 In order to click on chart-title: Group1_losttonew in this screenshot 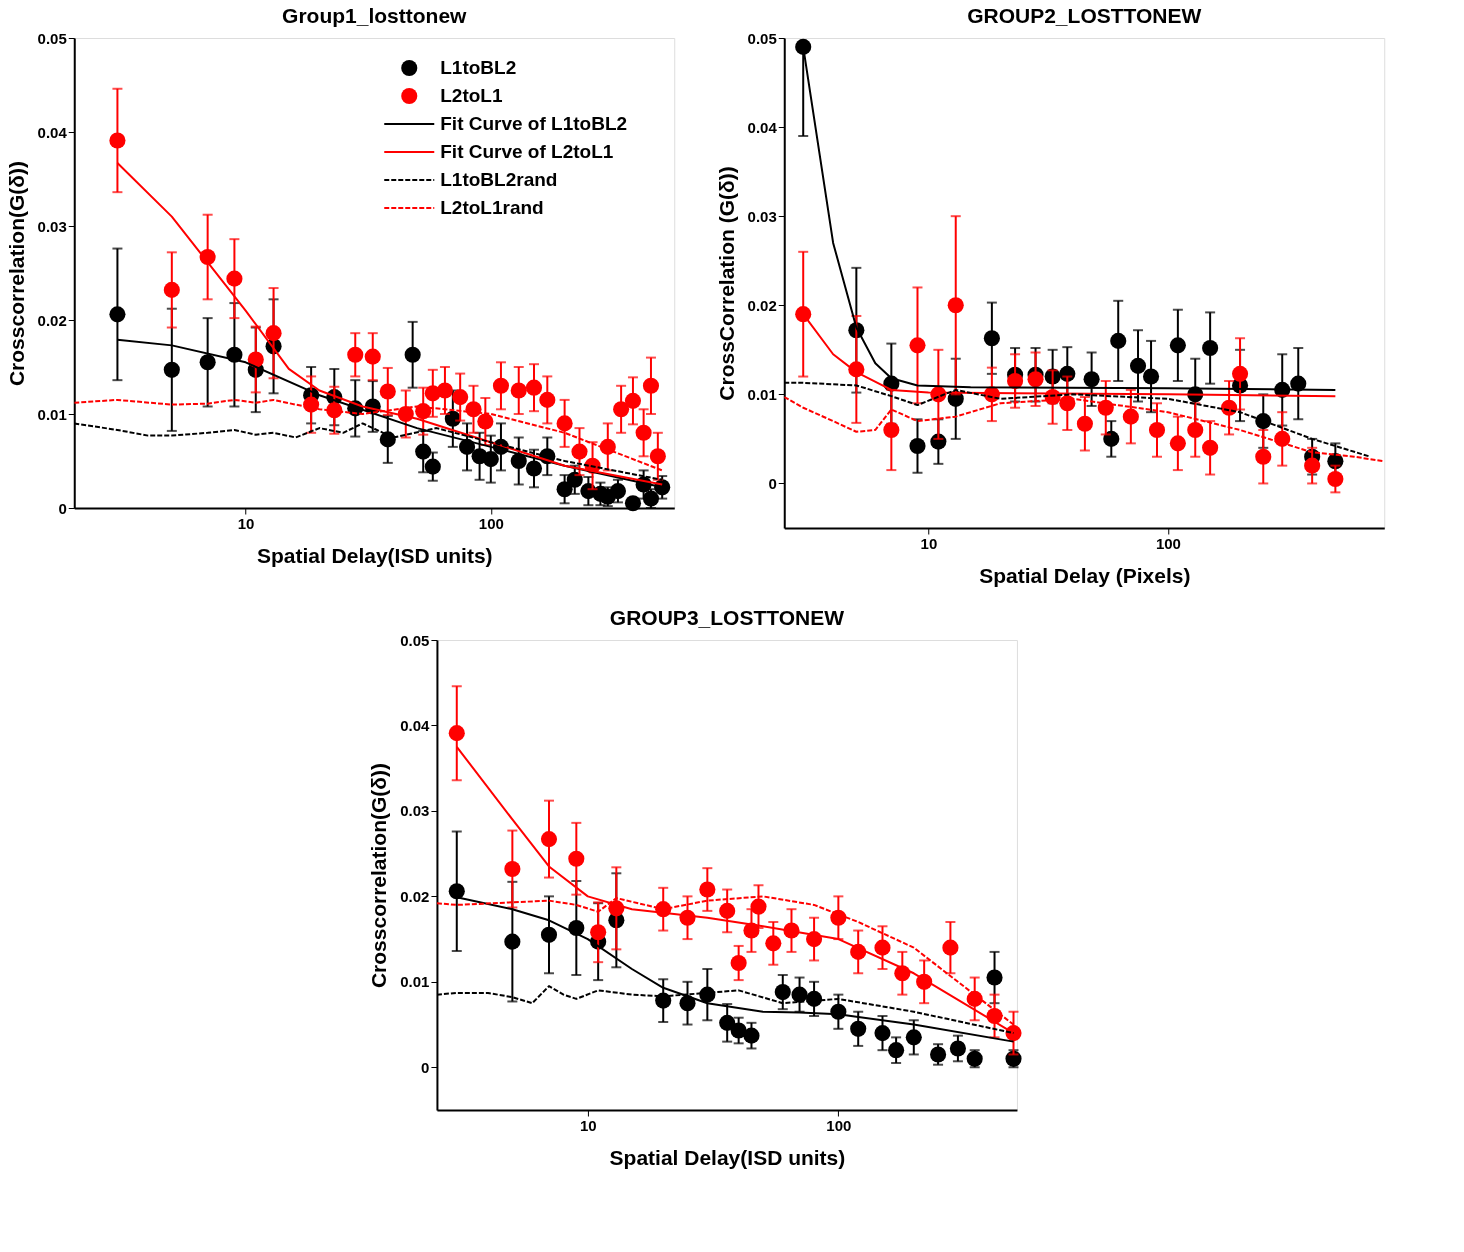, I will do `click(375, 15)`.